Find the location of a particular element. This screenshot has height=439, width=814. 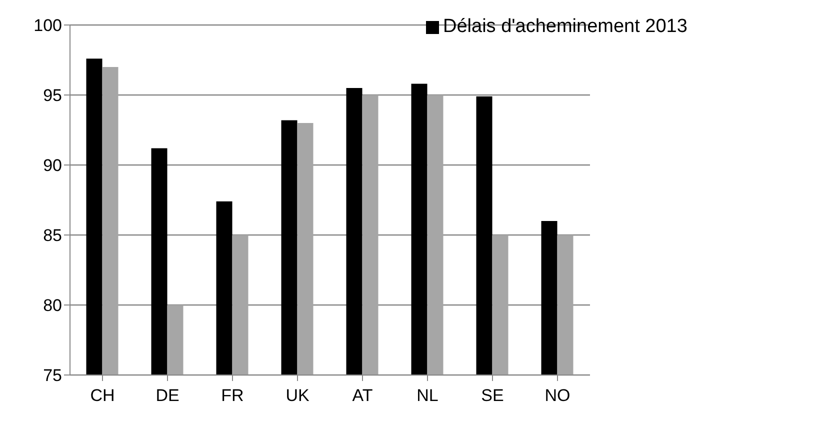

x-tick-label: SE is located at coordinates (492, 396).